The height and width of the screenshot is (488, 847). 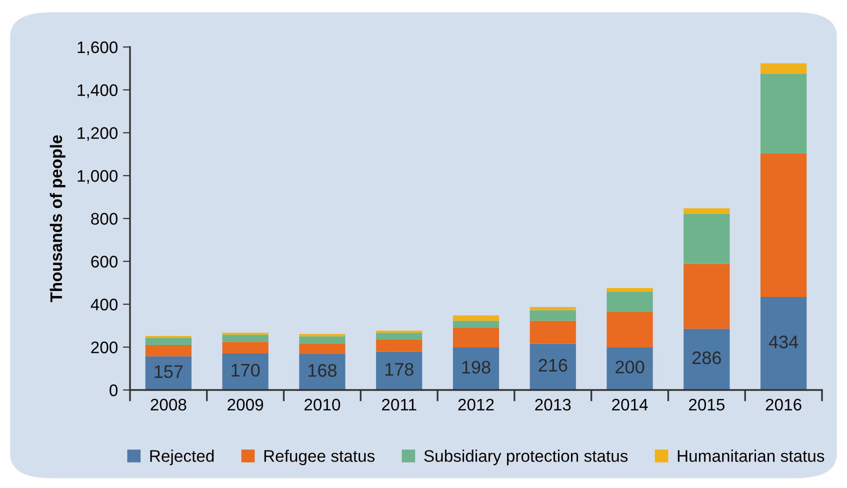 I want to click on x-tick-label: 2013, so click(x=553, y=404).